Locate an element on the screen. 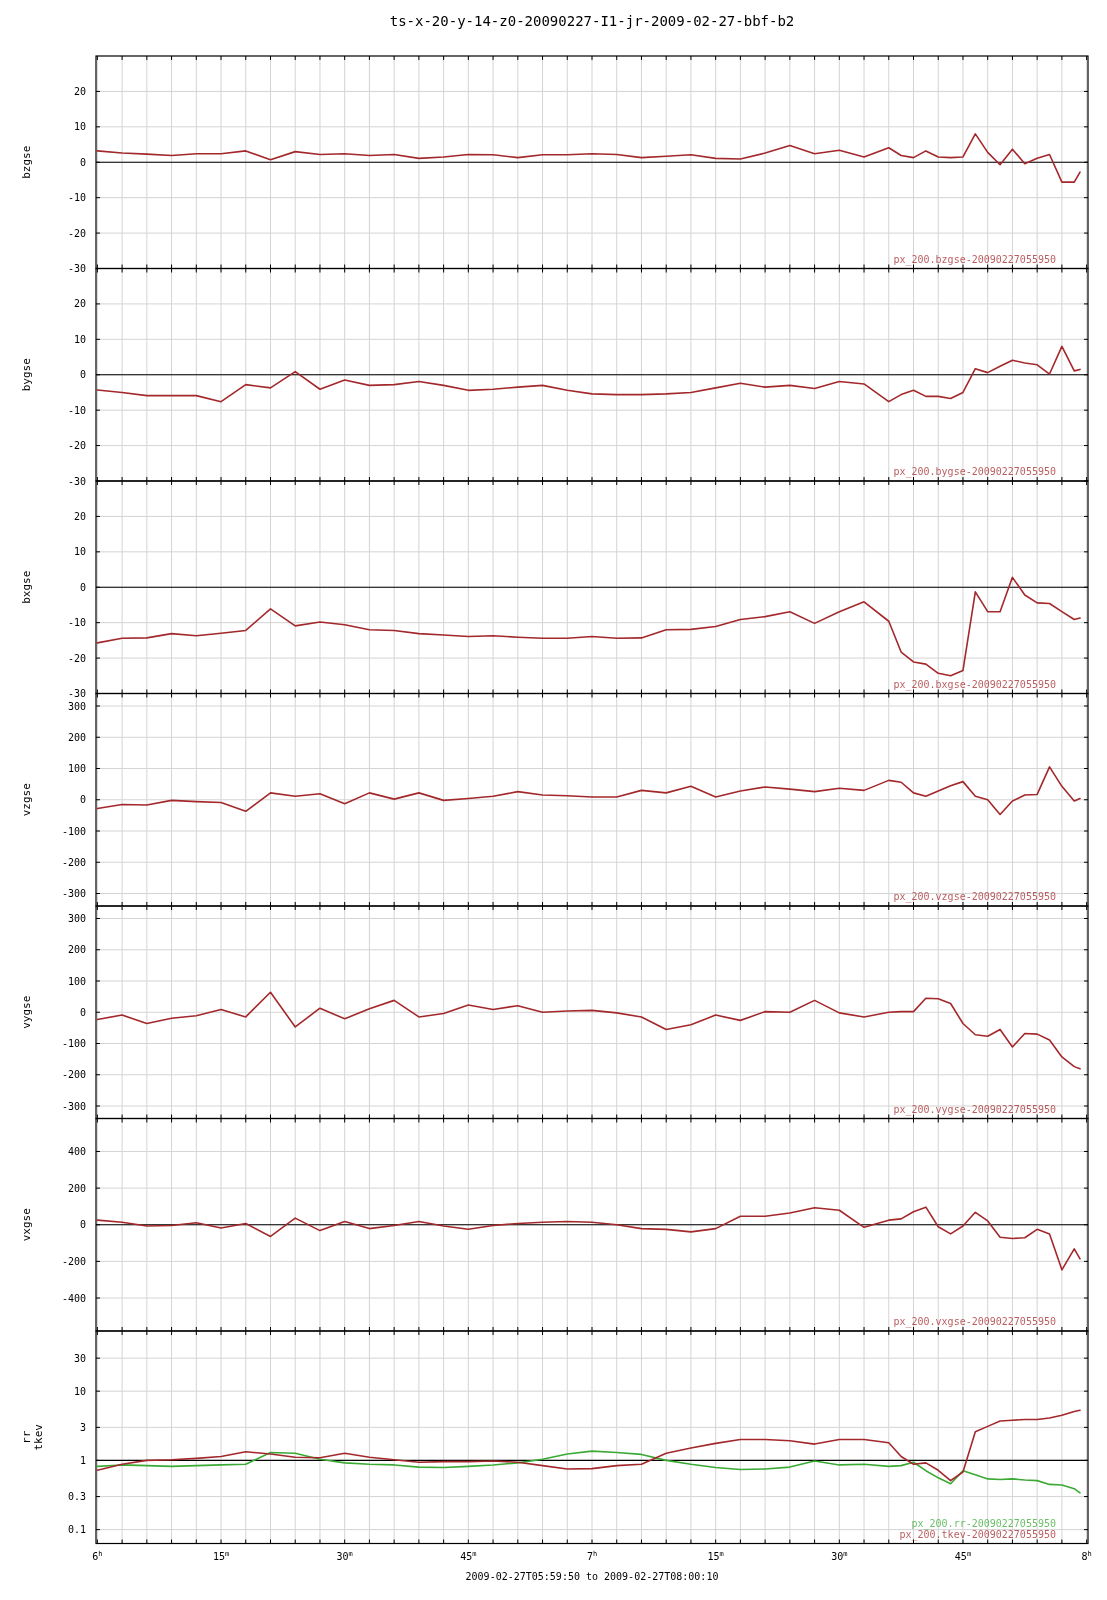 The height and width of the screenshot is (1600, 1107). x-tick-label: 8$^{h}$ is located at coordinates (1086, 1555).